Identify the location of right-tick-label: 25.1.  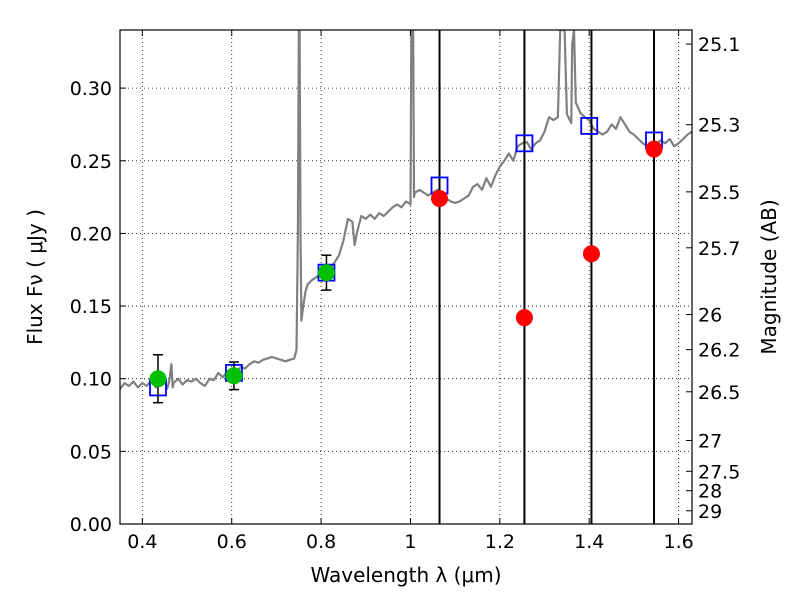
(719, 45).